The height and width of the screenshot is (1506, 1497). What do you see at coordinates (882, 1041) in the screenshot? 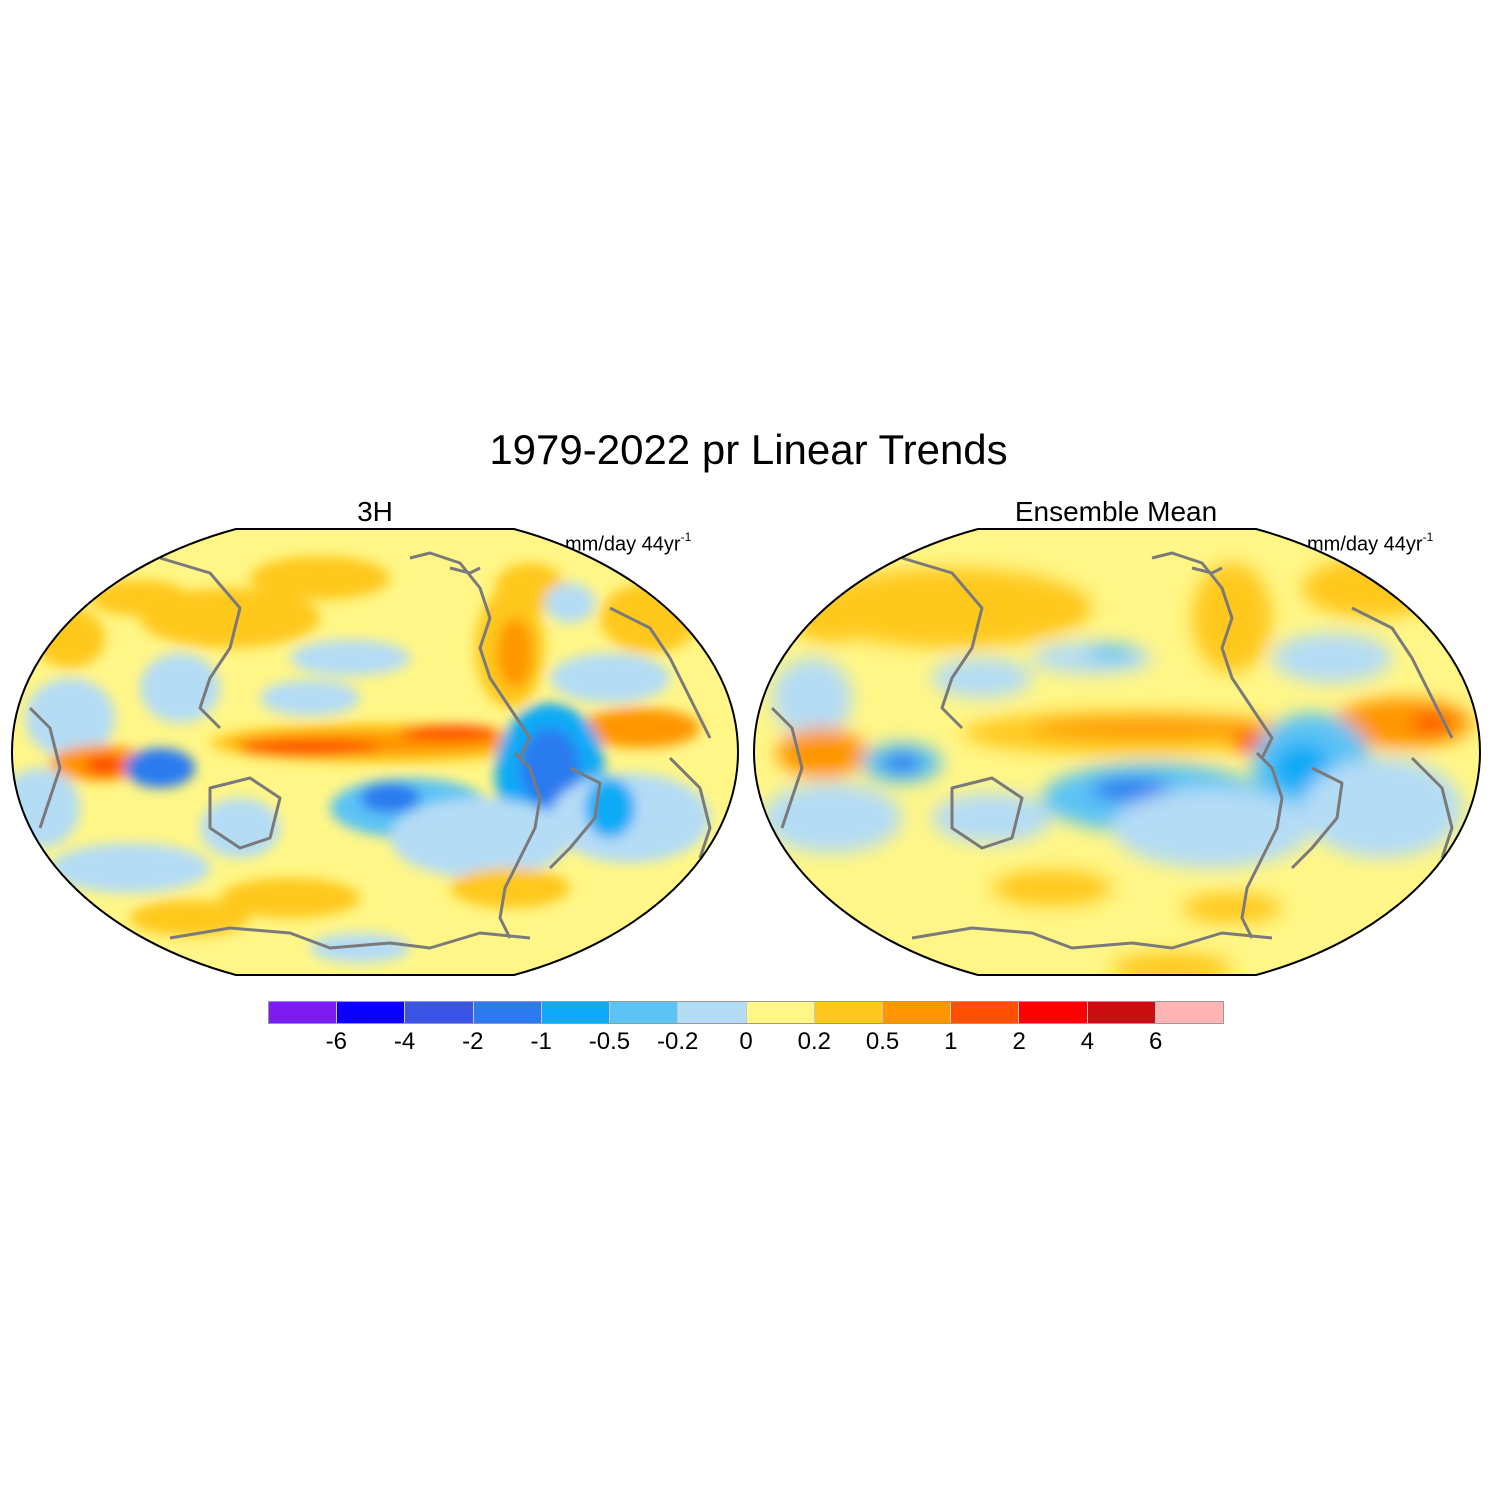
I see `colorbar-tick-label: 0.5` at bounding box center [882, 1041].